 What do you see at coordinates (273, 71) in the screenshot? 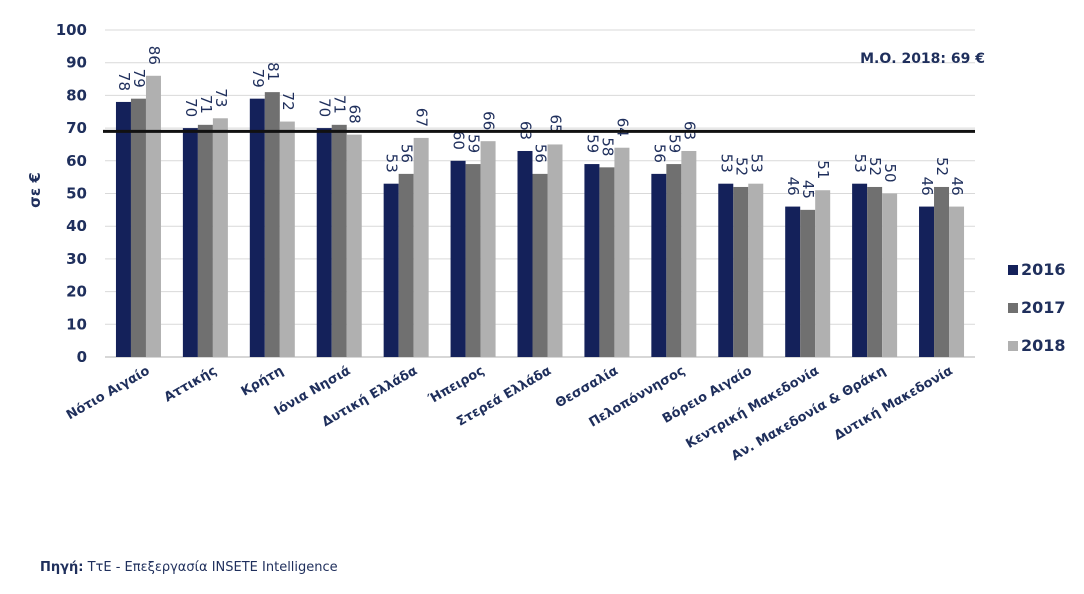
I see `data-label: 81` at bounding box center [273, 71].